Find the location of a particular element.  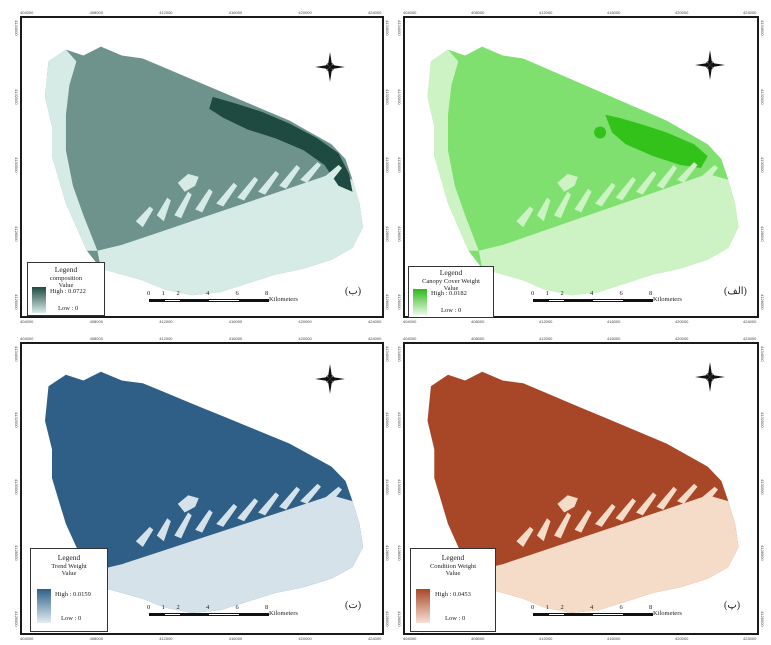

legend-layer-name: Canopy Cover Weight is located at coordinates (451, 281).